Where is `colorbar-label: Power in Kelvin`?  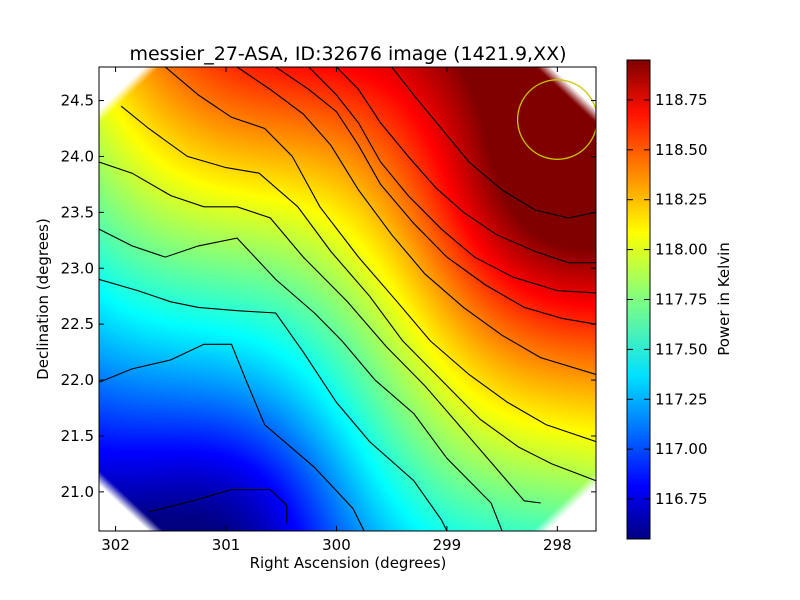 colorbar-label: Power in Kelvin is located at coordinates (724, 299).